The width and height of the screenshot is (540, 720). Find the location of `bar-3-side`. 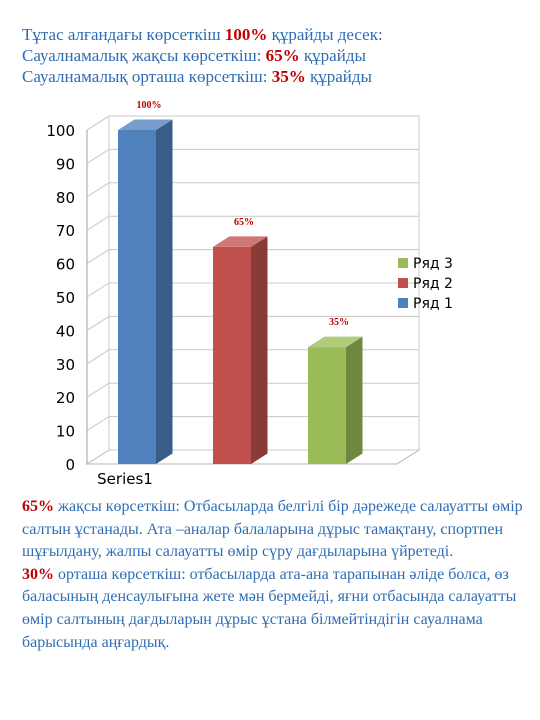

bar-3-side is located at coordinates (354, 400).